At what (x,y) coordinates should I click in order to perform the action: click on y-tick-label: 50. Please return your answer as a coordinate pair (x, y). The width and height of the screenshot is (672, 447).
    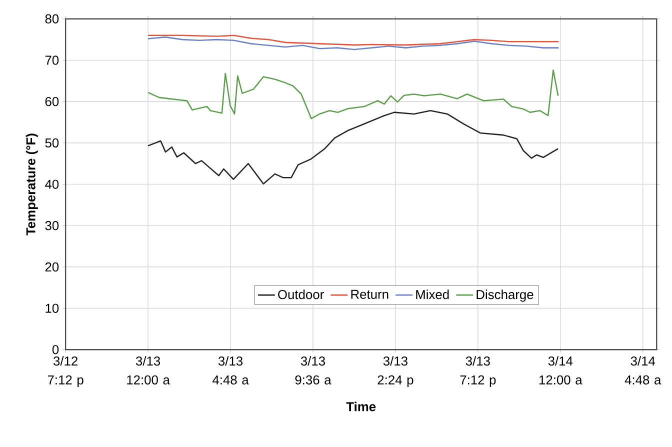
    Looking at the image, I should click on (52, 143).